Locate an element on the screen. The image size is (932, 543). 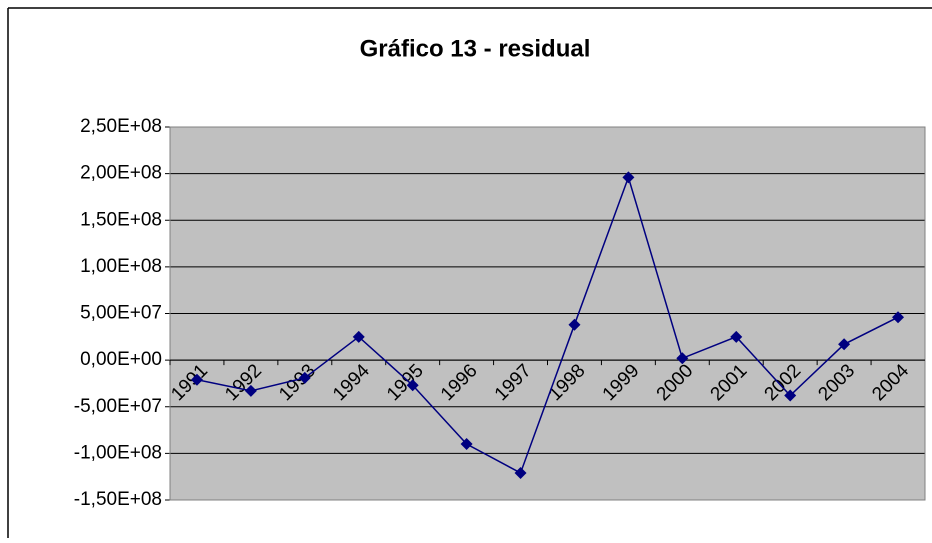
y-tick-label: 1,00E+08 is located at coordinates (121, 266).